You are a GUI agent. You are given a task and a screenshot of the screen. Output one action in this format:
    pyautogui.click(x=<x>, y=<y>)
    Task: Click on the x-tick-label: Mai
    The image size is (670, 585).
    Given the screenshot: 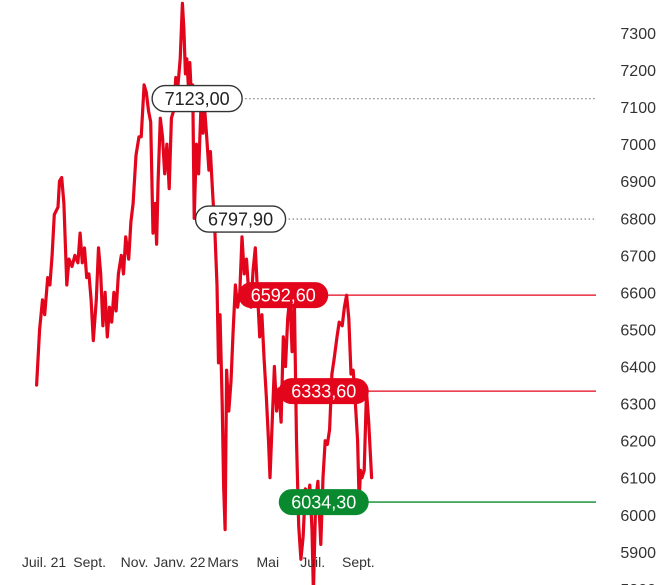 What is the action you would take?
    pyautogui.click(x=268, y=562)
    